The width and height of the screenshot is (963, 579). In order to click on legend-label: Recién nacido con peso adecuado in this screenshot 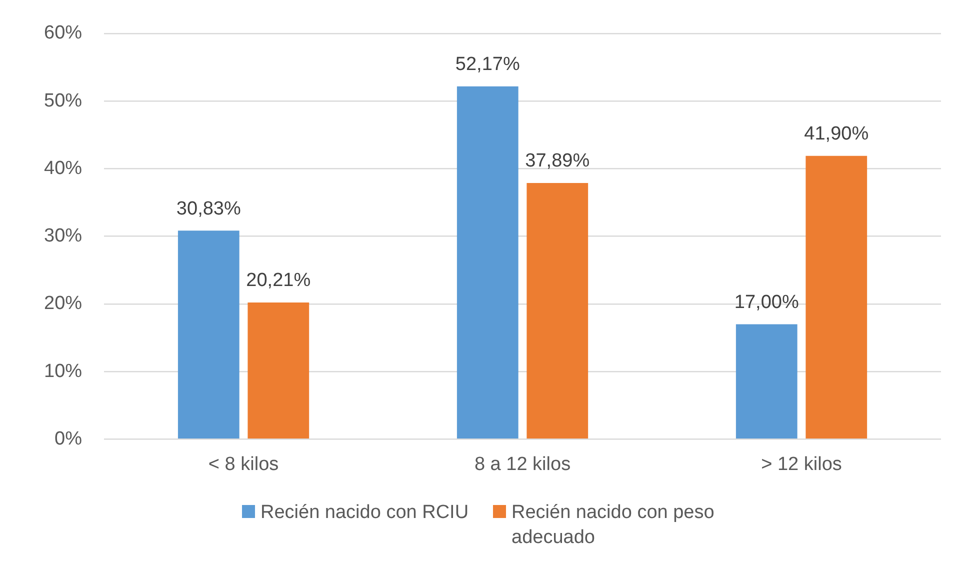, I will do `click(614, 525)`.